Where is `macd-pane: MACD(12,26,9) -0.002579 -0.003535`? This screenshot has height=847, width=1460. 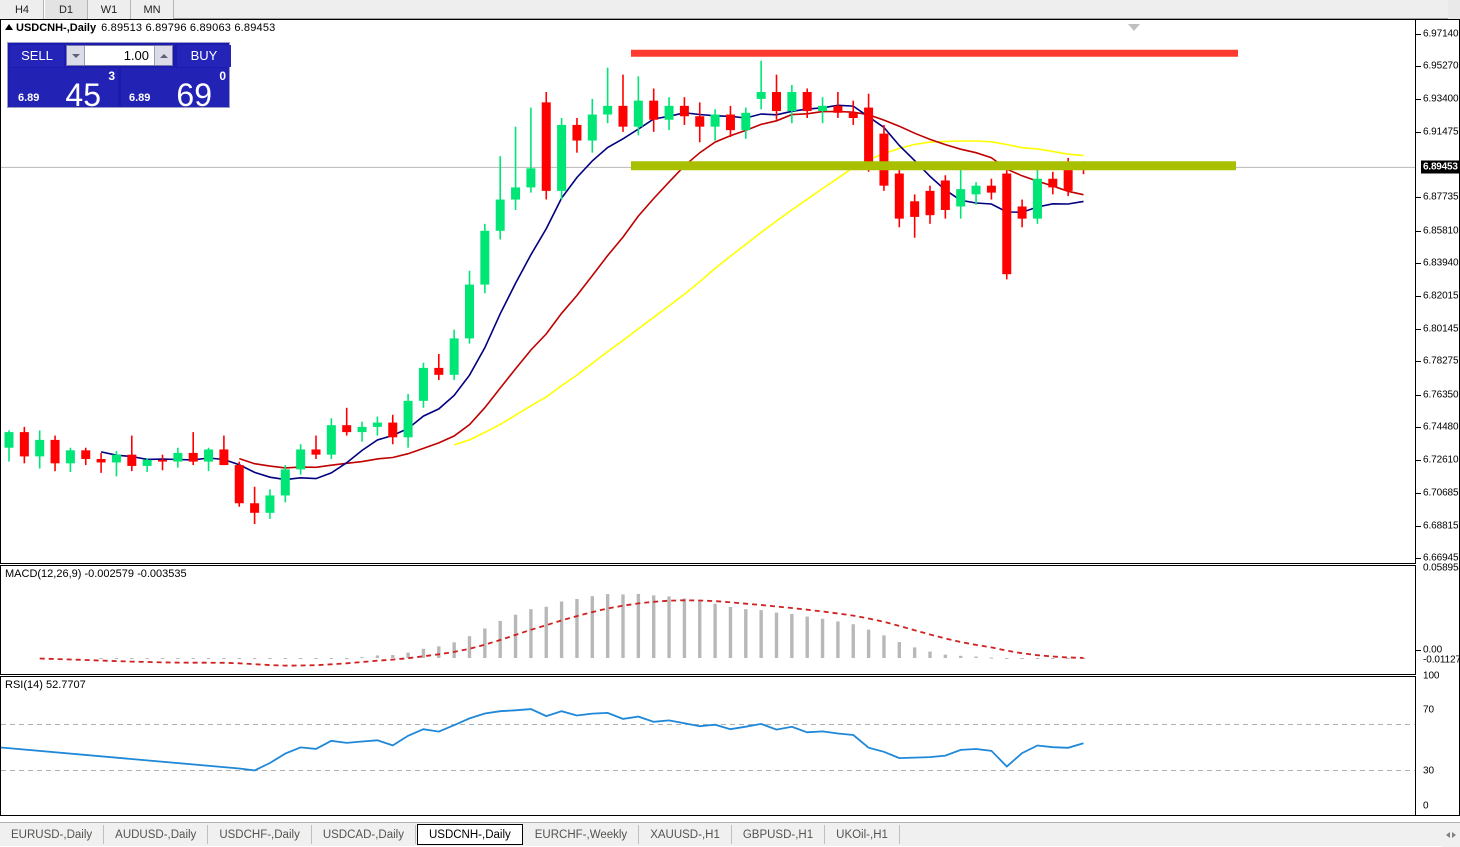
macd-pane: MACD(12,26,9) -0.002579 -0.003535 is located at coordinates (708, 620).